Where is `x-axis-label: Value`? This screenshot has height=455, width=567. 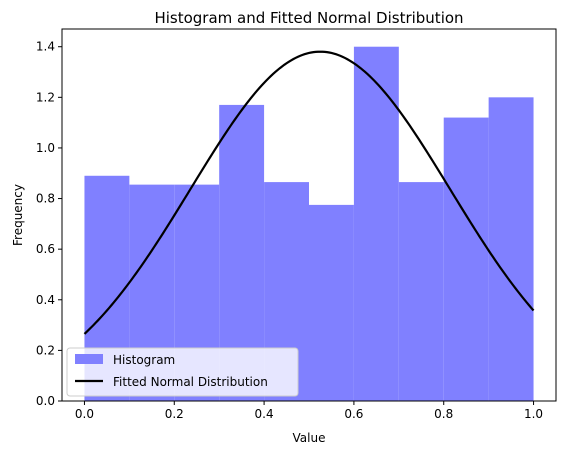 x-axis-label: Value is located at coordinates (309, 438).